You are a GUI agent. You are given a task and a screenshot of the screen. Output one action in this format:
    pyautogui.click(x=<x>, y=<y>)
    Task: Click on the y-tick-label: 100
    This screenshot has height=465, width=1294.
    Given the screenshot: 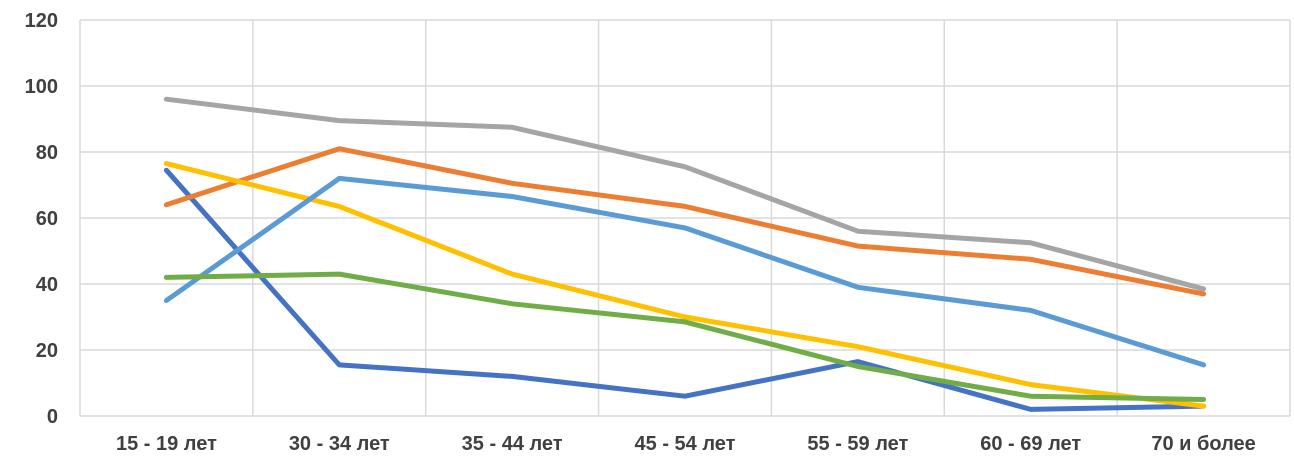 What is the action you would take?
    pyautogui.click(x=41, y=87)
    